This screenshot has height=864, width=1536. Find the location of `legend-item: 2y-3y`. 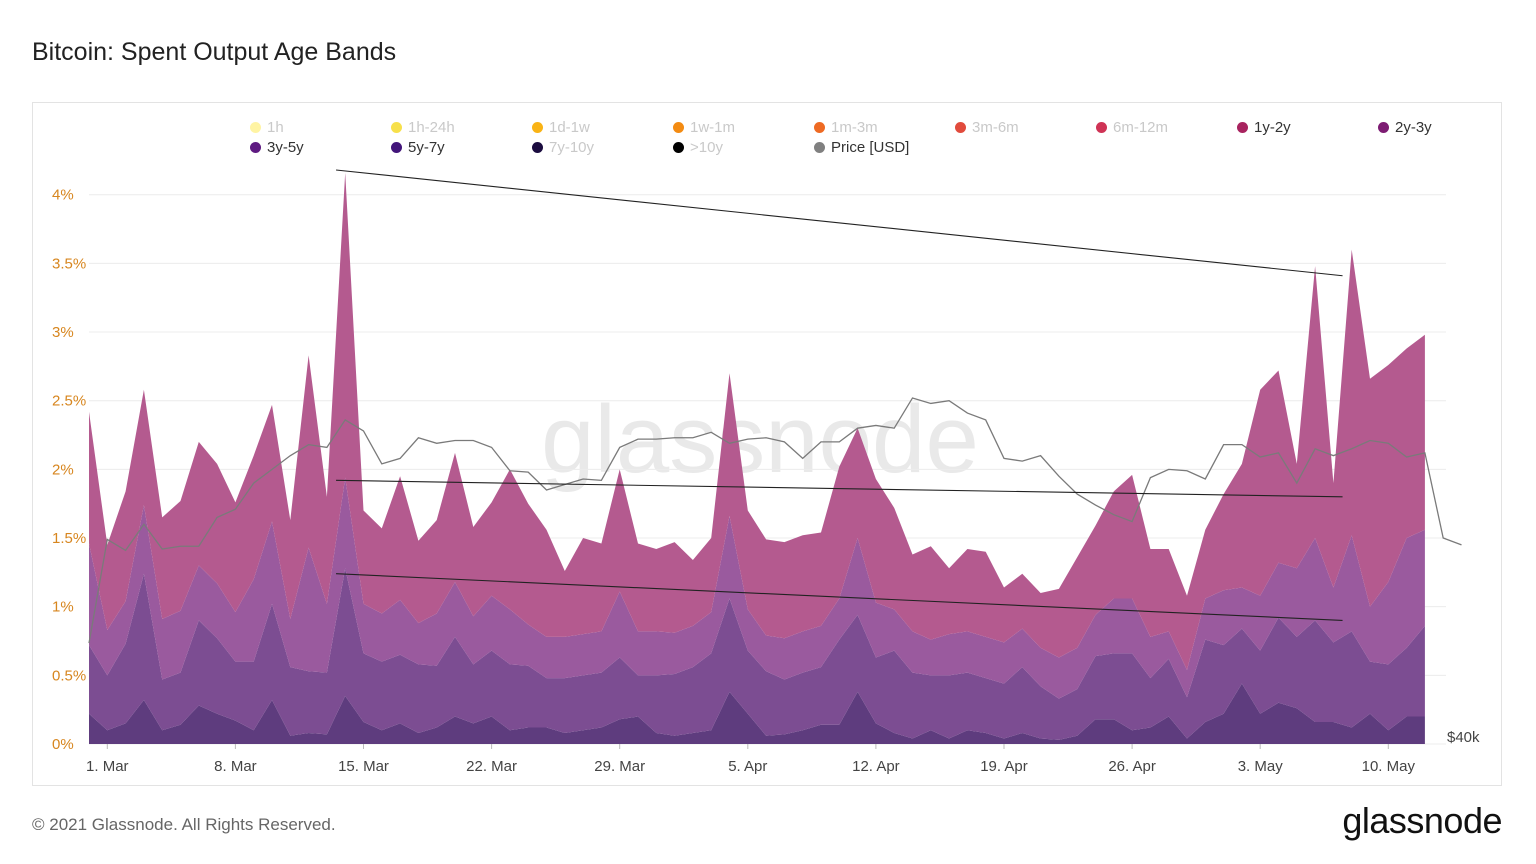

legend-item: 2y-3y is located at coordinates (1448, 127).